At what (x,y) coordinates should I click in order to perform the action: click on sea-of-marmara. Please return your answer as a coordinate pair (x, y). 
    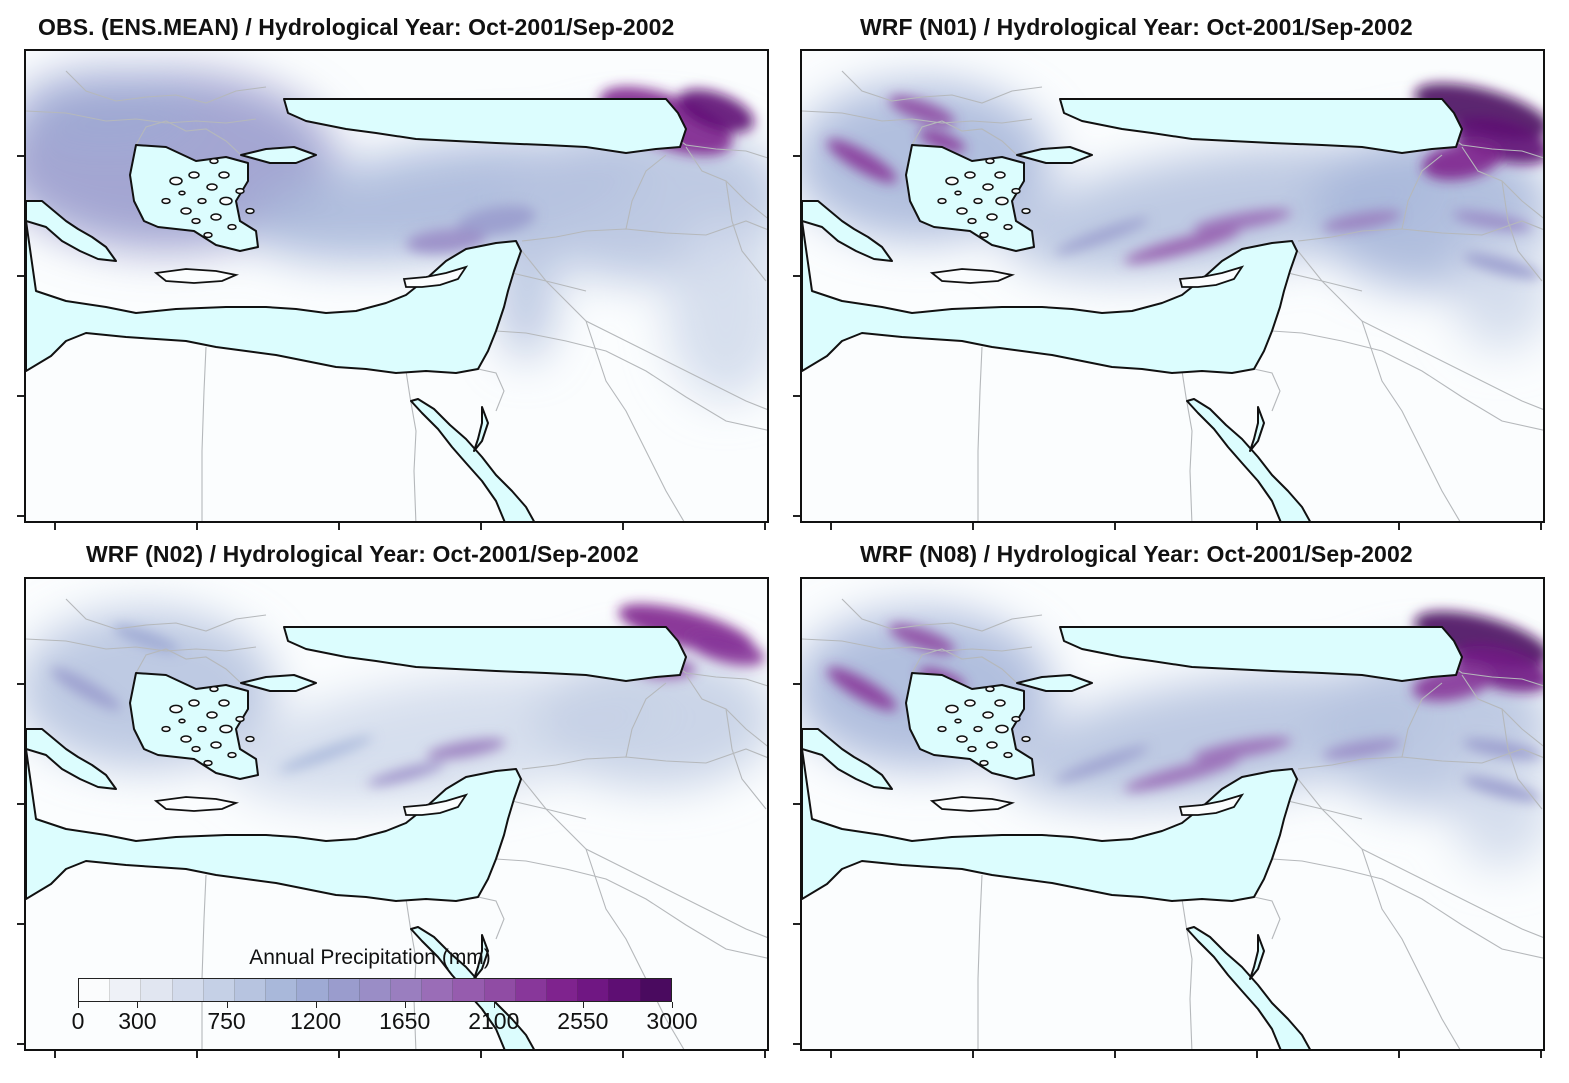
    Looking at the image, I should click on (1054, 155).